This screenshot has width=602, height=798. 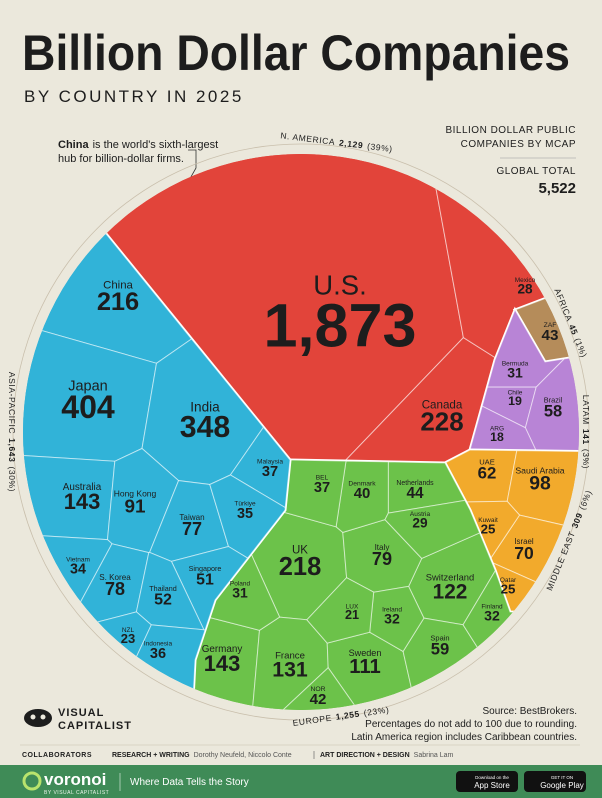 What do you see at coordinates (78, 560) in the screenshot?
I see `country-name: Vietnam` at bounding box center [78, 560].